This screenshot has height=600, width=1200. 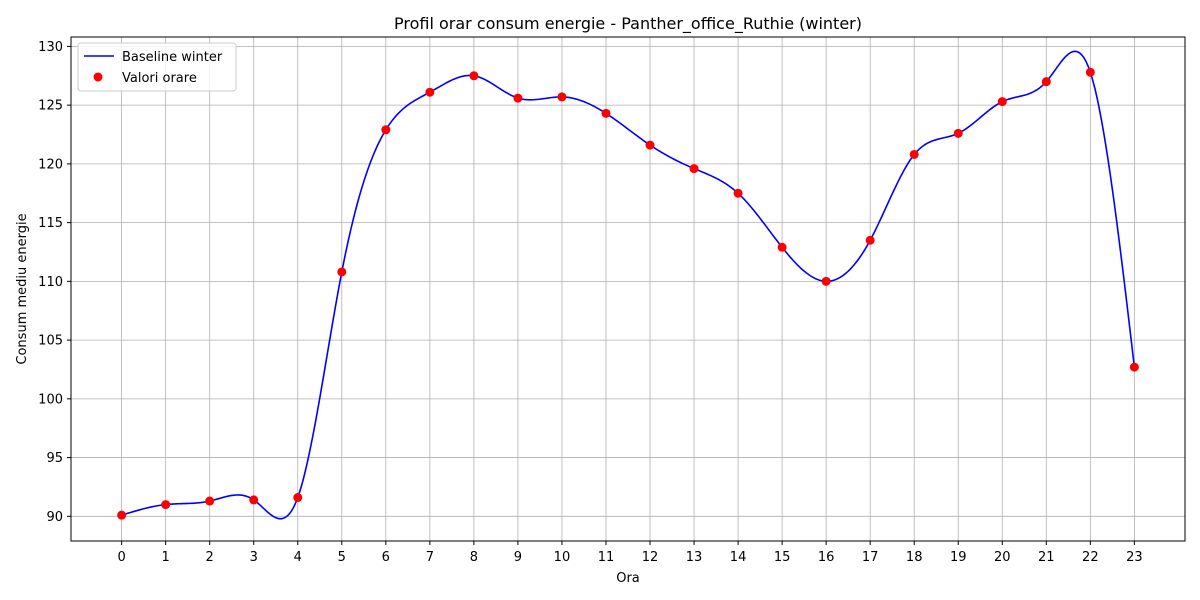 I want to click on x-tick-label: 15, so click(x=782, y=557).